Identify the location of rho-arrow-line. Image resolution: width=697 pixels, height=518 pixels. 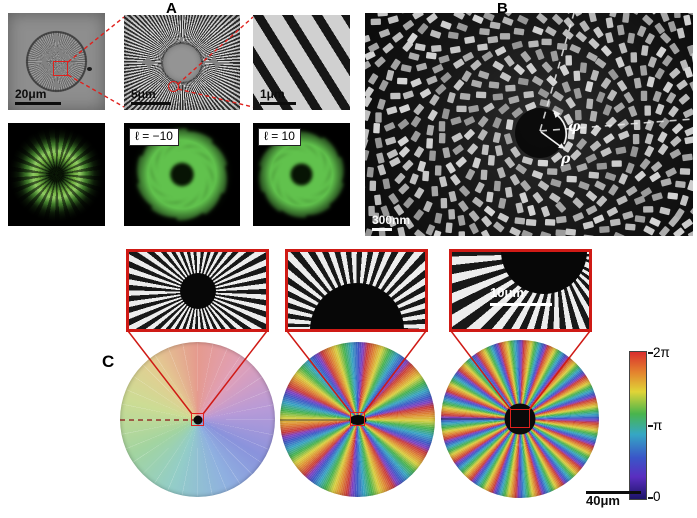
(550, 139).